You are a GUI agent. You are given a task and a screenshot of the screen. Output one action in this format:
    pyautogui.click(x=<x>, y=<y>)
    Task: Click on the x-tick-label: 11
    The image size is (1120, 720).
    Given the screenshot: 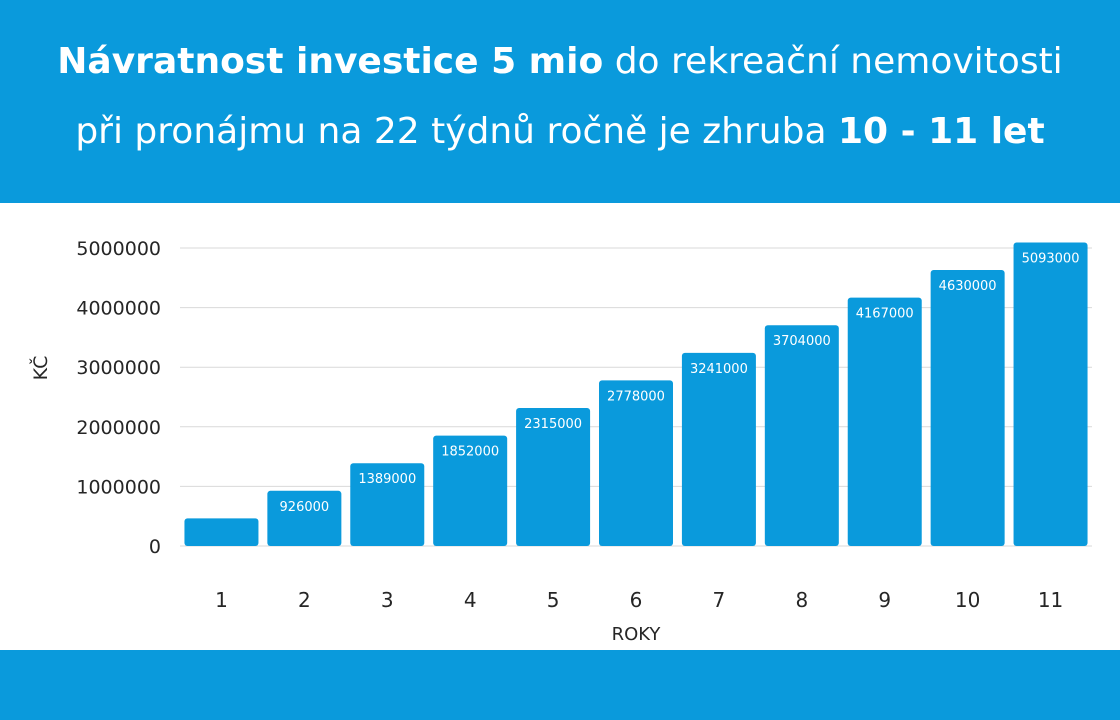 What is the action you would take?
    pyautogui.click(x=1050, y=600)
    